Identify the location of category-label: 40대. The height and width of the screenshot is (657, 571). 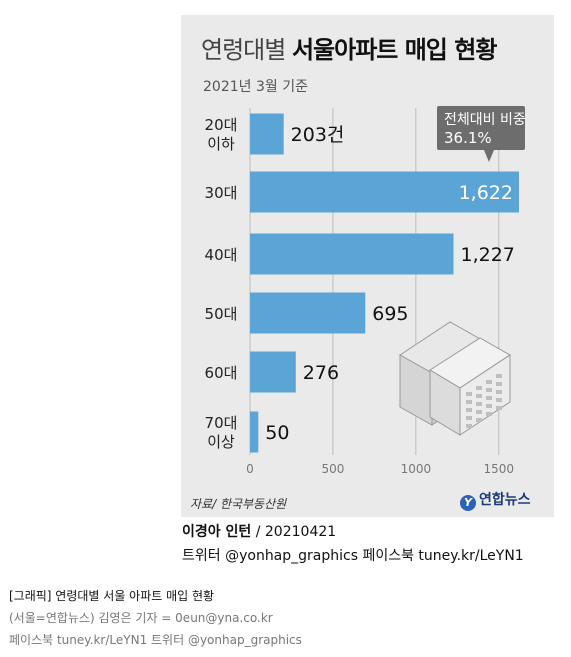
(221, 255).